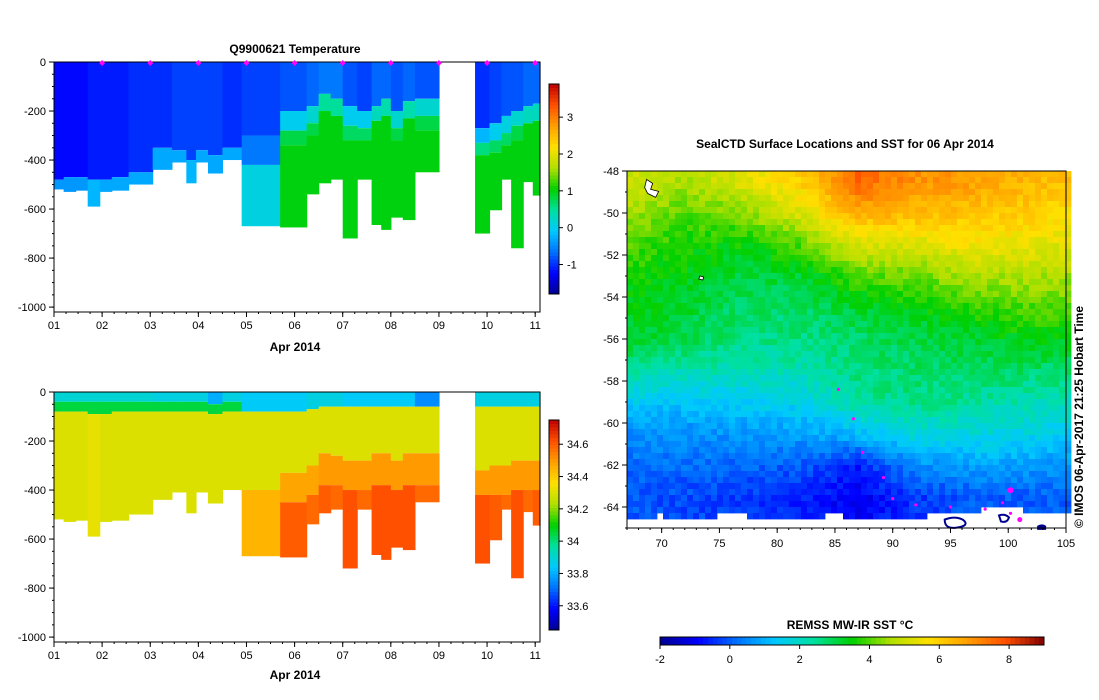 This screenshot has height=700, width=1099. I want to click on sst-ytick-label: -62, so click(611, 466).